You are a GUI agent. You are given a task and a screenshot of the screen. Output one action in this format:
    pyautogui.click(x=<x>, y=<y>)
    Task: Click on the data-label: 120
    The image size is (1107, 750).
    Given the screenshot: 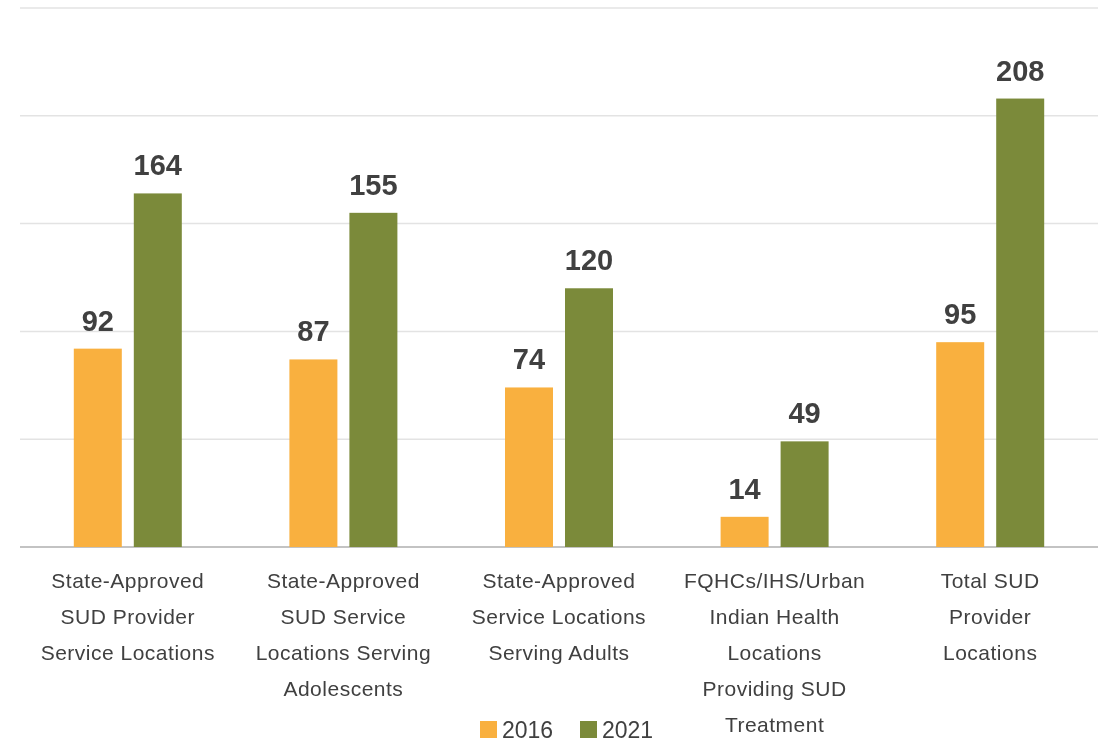 What is the action you would take?
    pyautogui.click(x=589, y=260)
    